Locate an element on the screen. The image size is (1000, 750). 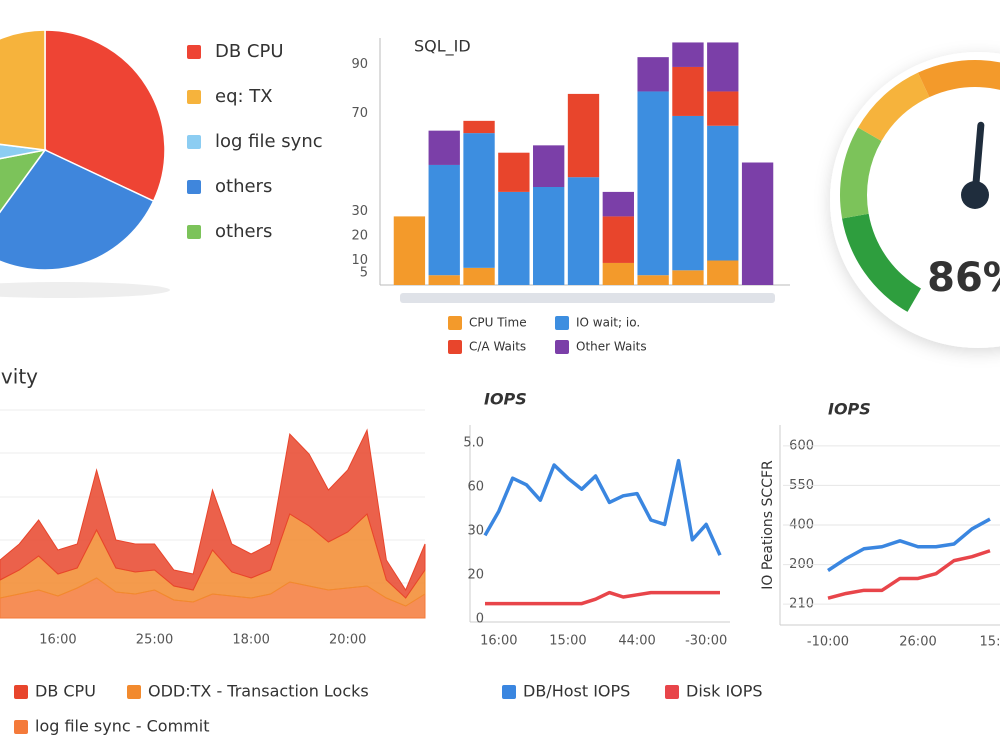
legend-label: log file sync is located at coordinates (269, 141).